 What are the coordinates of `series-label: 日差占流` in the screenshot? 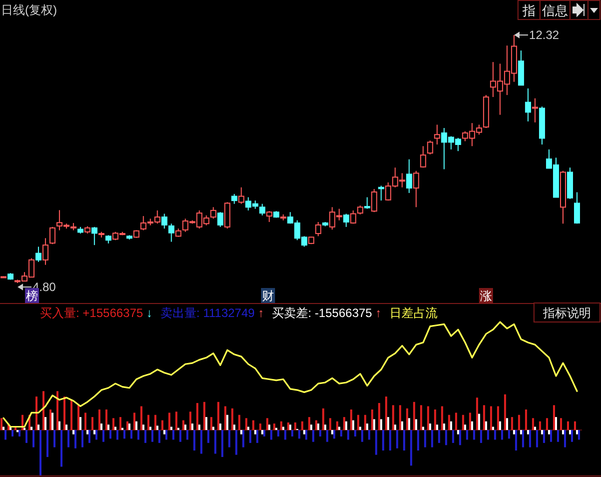 It's located at (413, 313).